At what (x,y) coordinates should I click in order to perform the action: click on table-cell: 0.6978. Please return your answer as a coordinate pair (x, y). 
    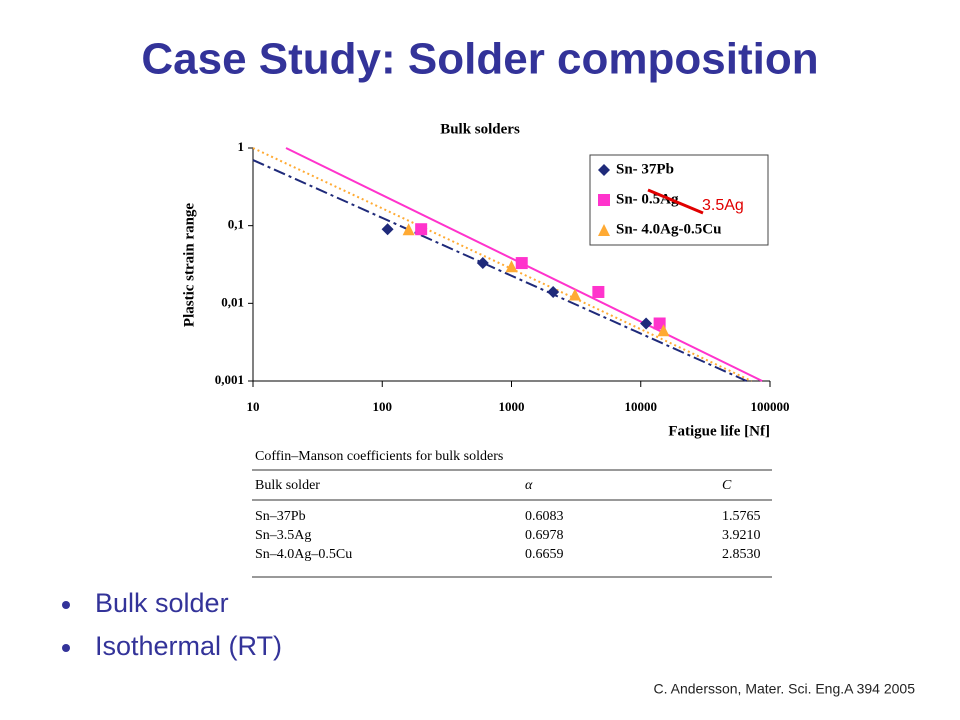
    Looking at the image, I should click on (544, 535).